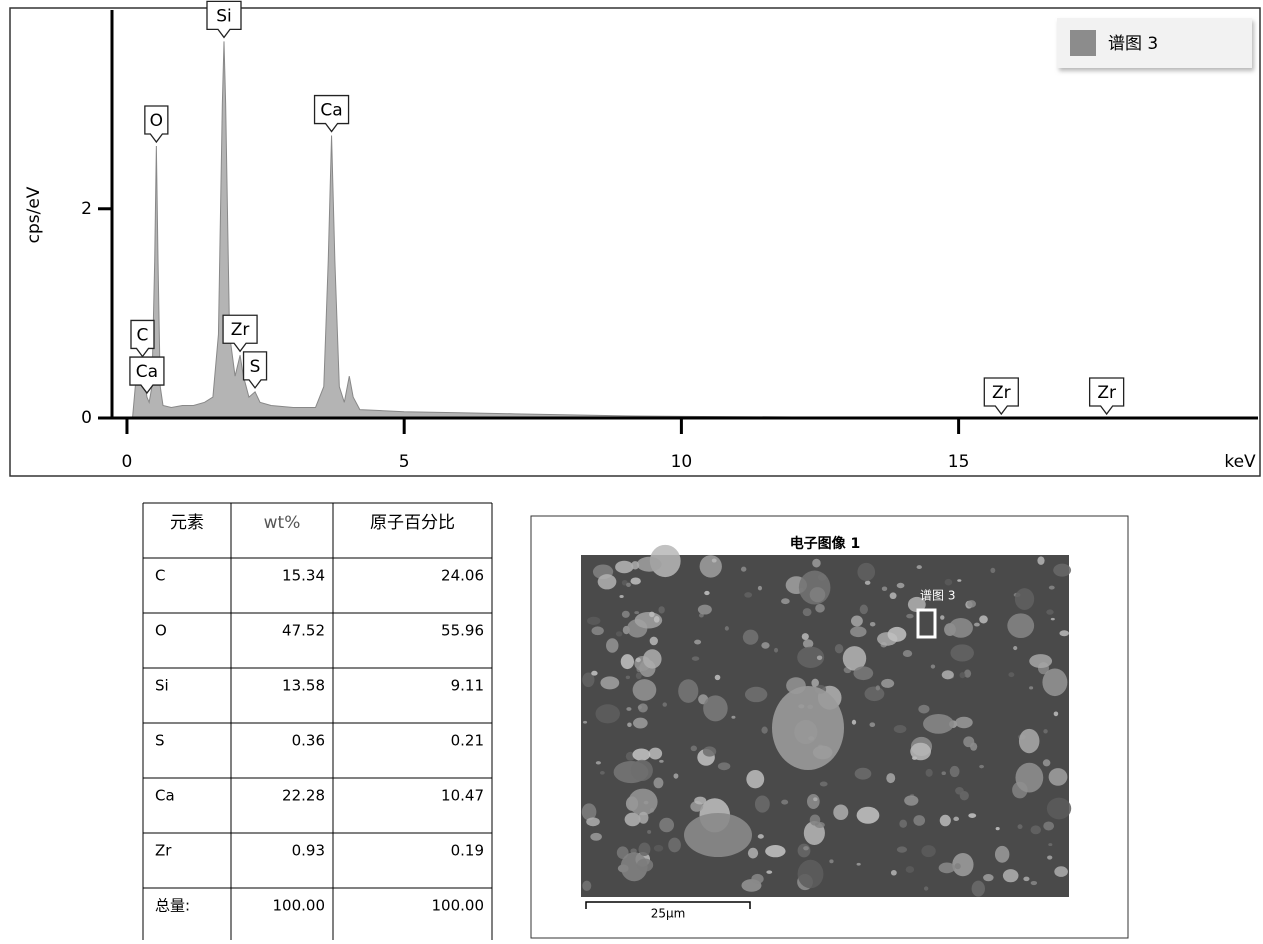 Image resolution: width=1263 pixels, height=944 pixels. I want to click on table-cell: O, so click(161, 631).